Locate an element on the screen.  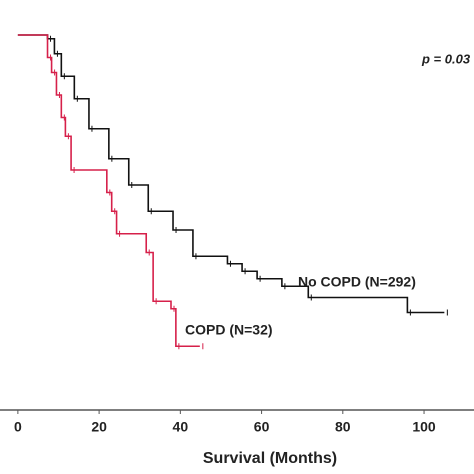
legend-label: COPD (N=32) is located at coordinates (229, 330).